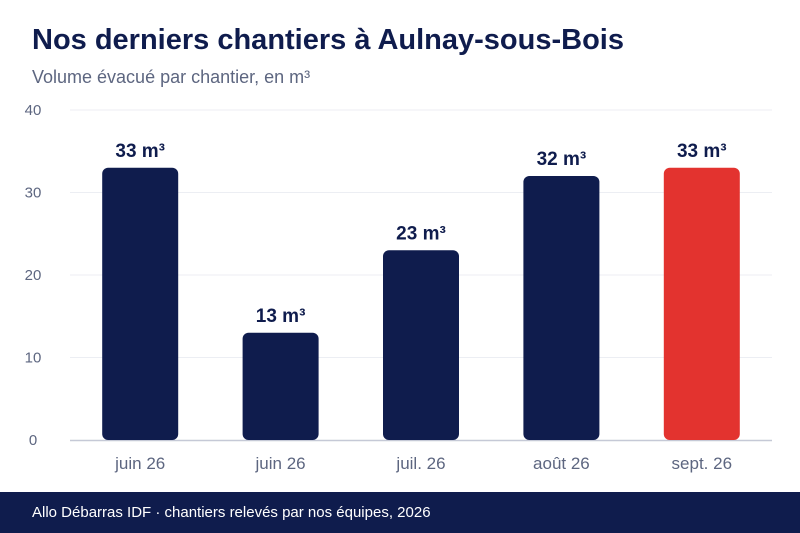 The image size is (800, 533). Describe the element at coordinates (33, 110) in the screenshot. I see `y-tick-label: 40` at that location.